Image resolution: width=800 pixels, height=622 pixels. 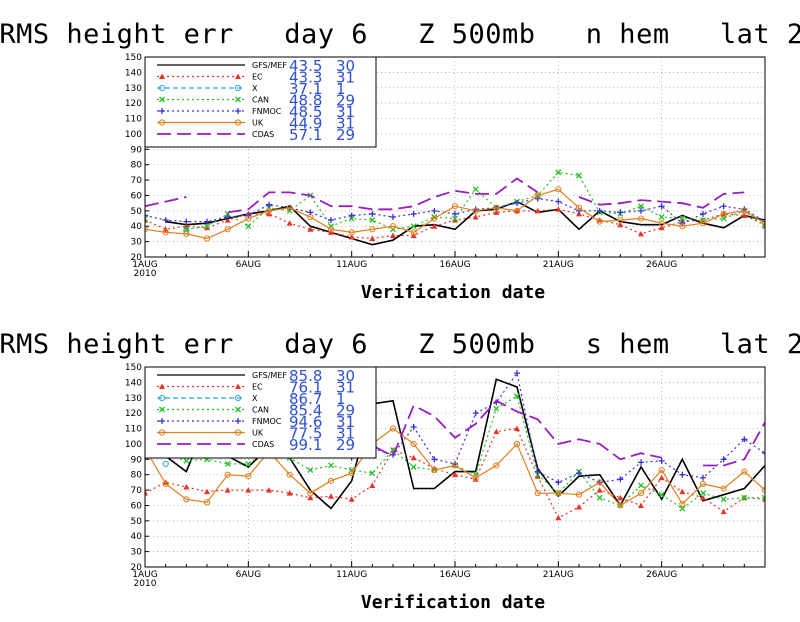 I want to click on y-tick-label: 50, so click(x=137, y=522).